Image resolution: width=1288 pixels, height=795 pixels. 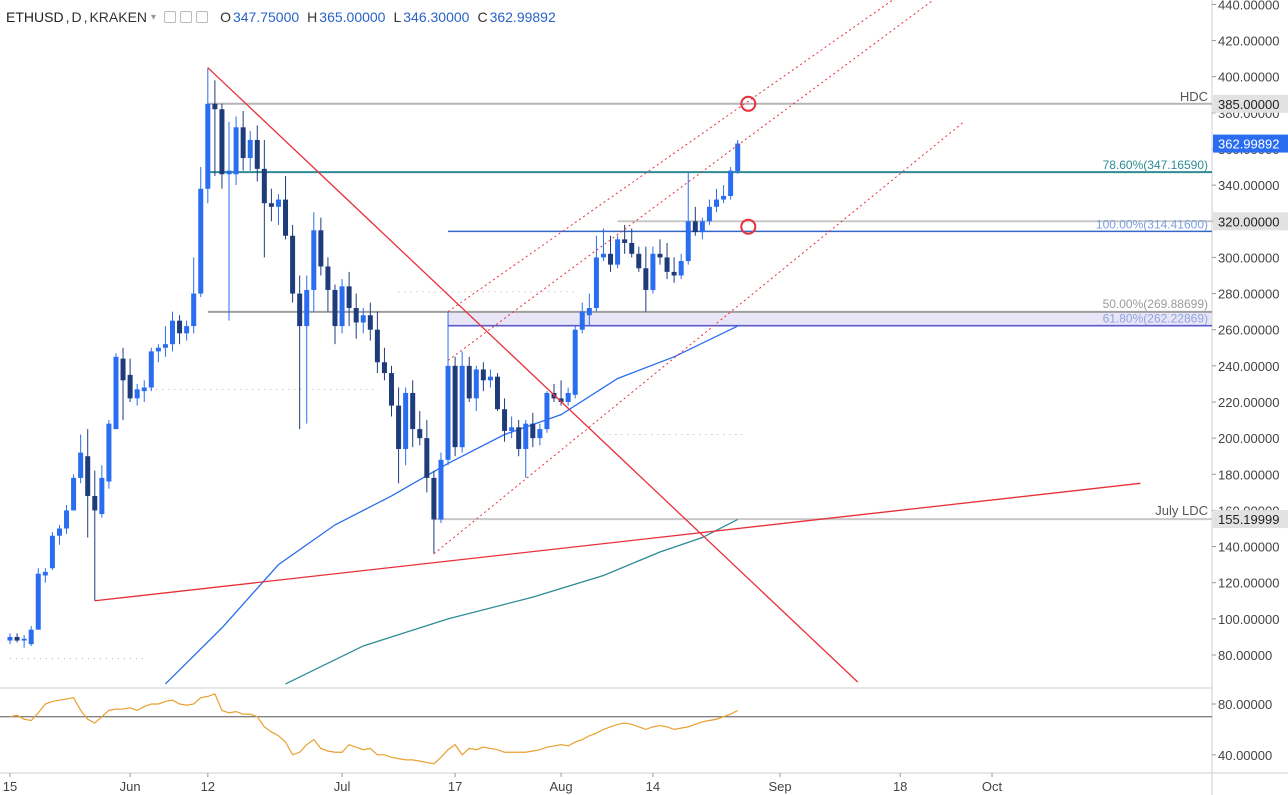 I want to click on fib-zone-shading, so click(x=830, y=318).